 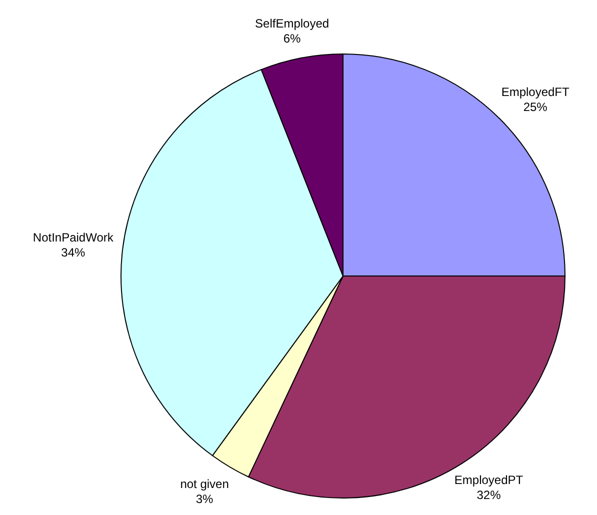 What do you see at coordinates (535, 92) in the screenshot?
I see `slice-label: EmployedFT` at bounding box center [535, 92].